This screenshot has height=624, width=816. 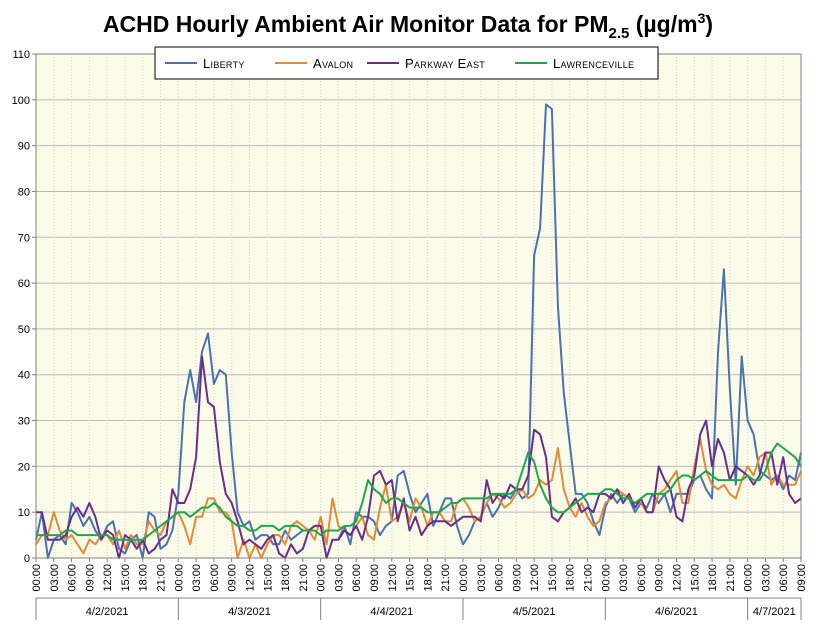 I want to click on date-label: 4/4/2021, so click(x=391, y=612).